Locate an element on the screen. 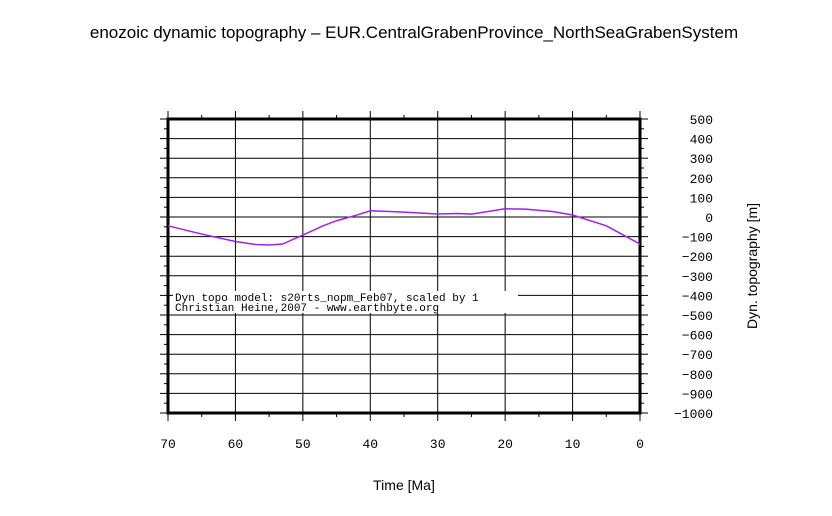  y-tick-label: −400 is located at coordinates (697, 296).